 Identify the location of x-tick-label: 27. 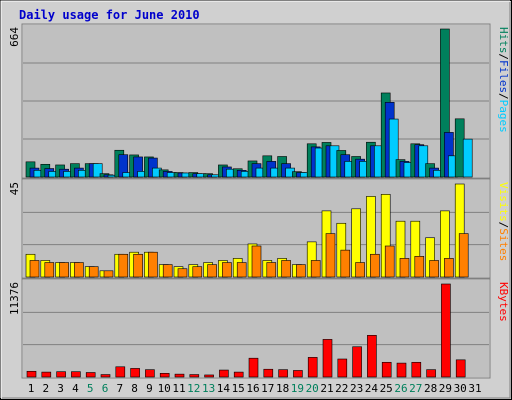
(415, 388).